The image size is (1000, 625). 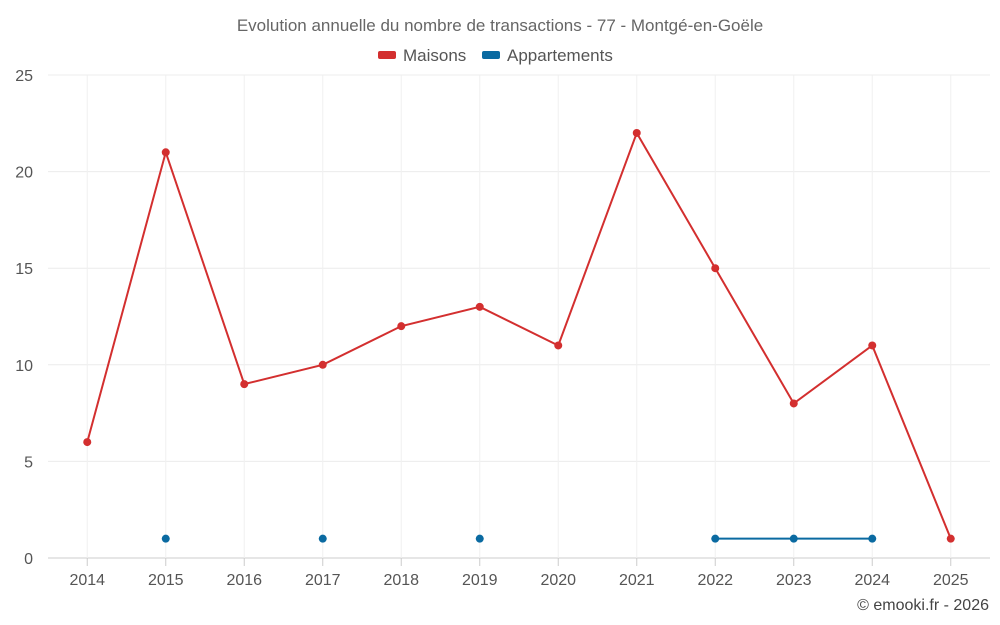 I want to click on y-tick-label: 15, so click(x=24, y=269).